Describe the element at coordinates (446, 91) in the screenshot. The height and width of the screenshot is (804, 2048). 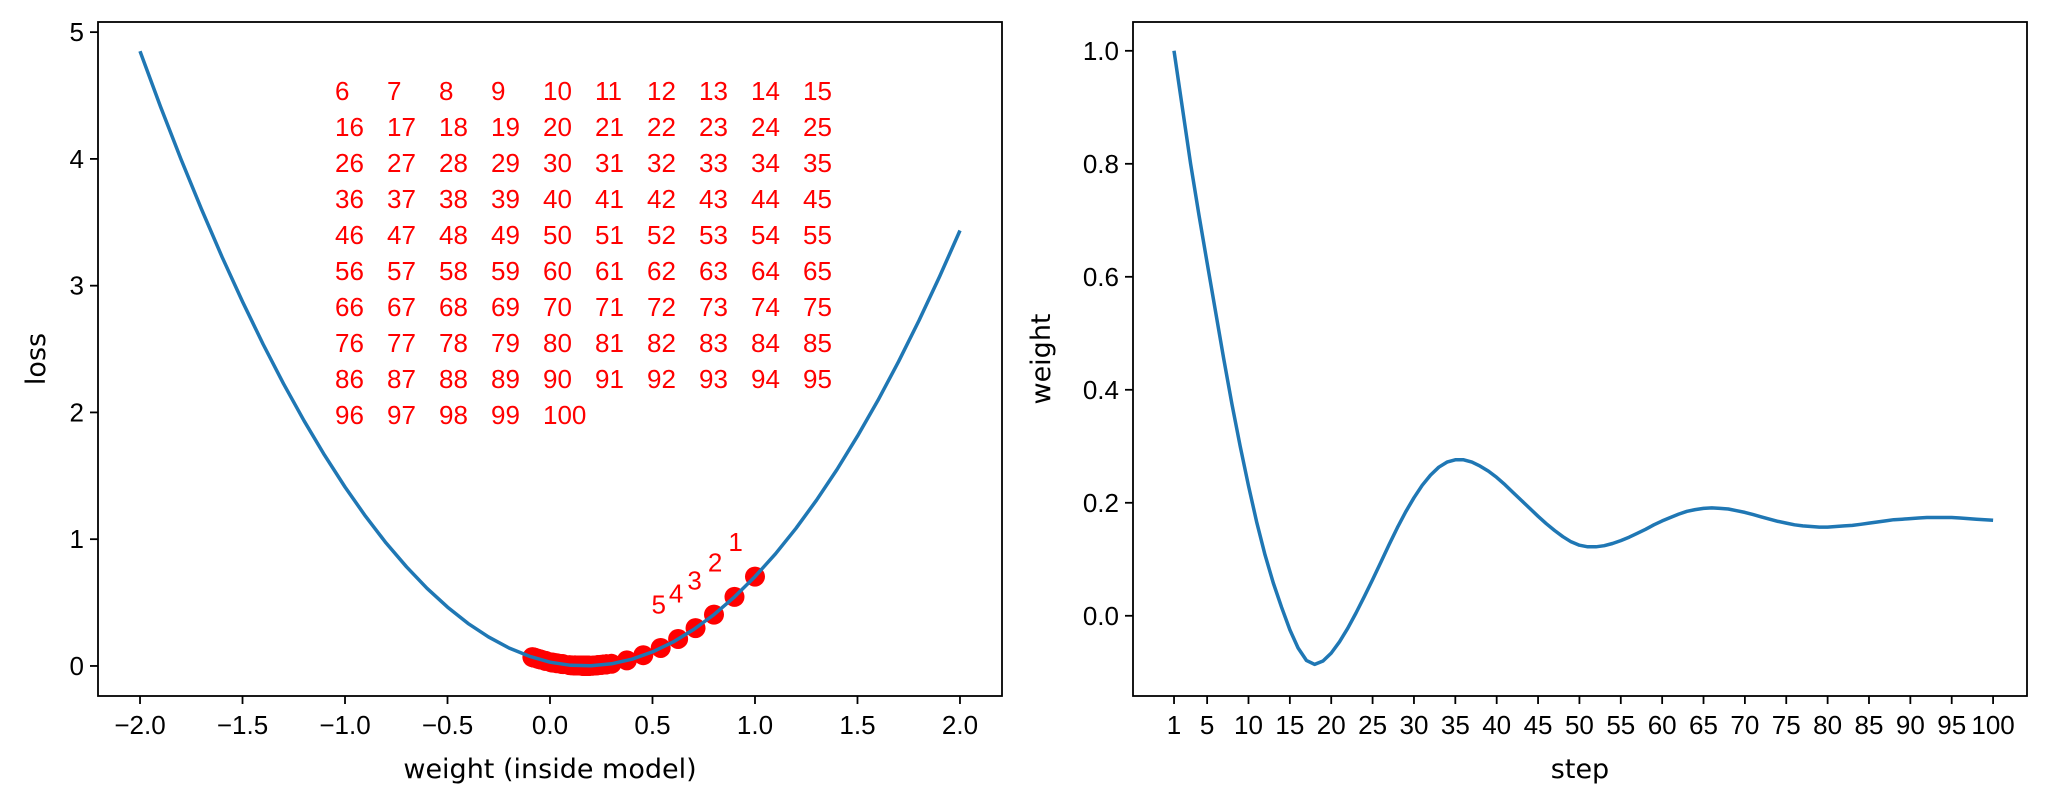
I see `step-annotation: 8` at that location.